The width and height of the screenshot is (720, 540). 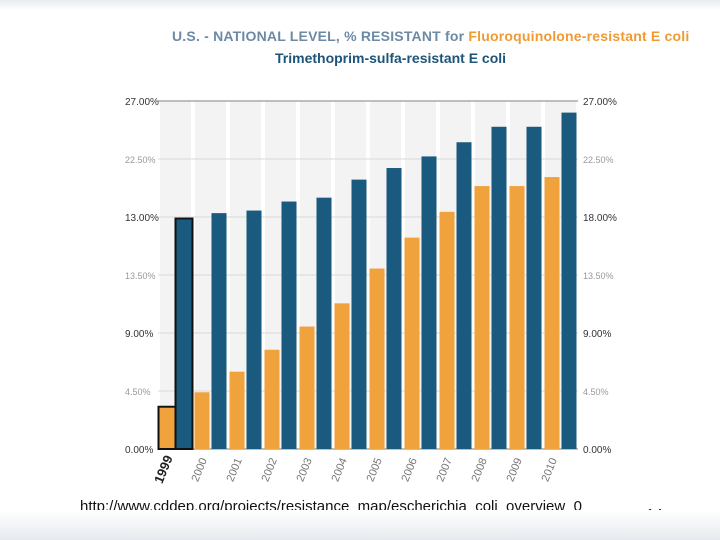 What do you see at coordinates (579, 36) in the screenshot?
I see `title-series-a: Fluoroquinolone-resistant E coli` at bounding box center [579, 36].